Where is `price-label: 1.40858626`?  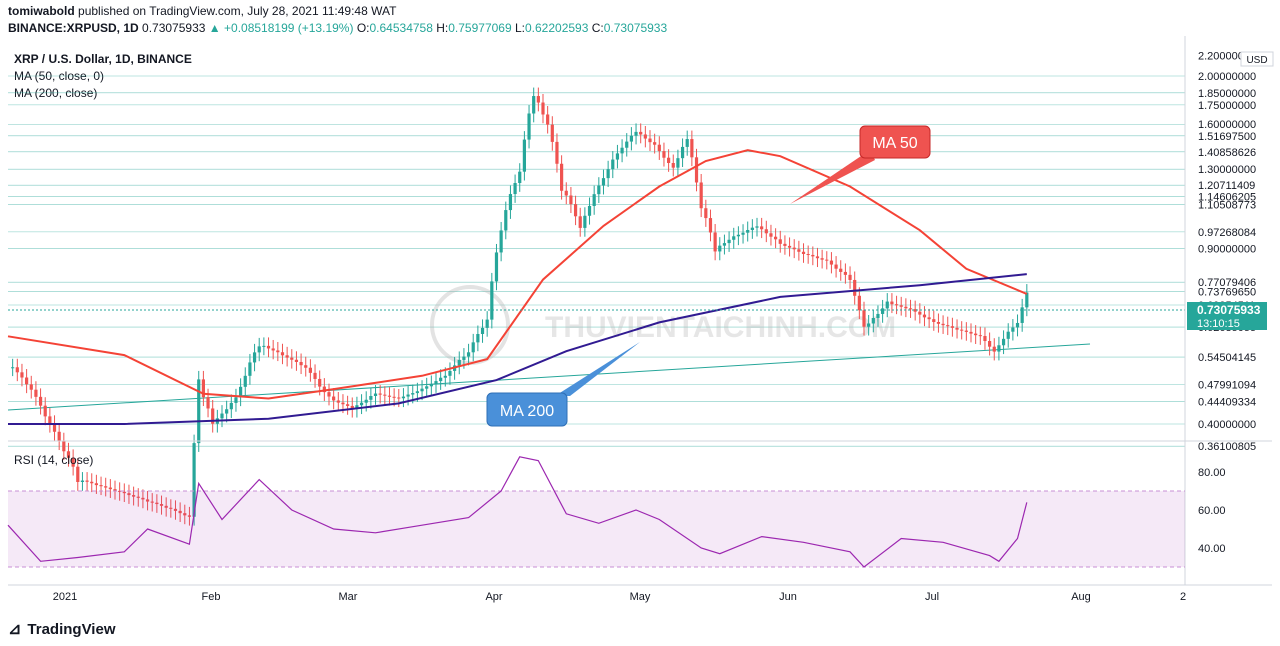
price-label: 1.40858626 is located at coordinates (1227, 153).